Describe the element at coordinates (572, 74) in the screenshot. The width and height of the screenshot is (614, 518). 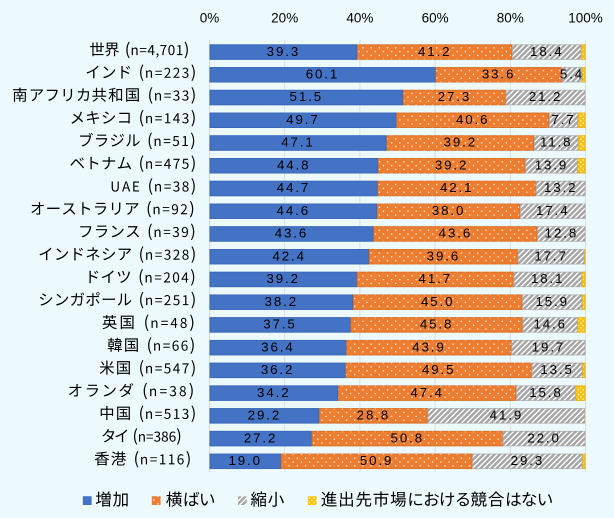
I see `svg-text: 5.4` at that location.